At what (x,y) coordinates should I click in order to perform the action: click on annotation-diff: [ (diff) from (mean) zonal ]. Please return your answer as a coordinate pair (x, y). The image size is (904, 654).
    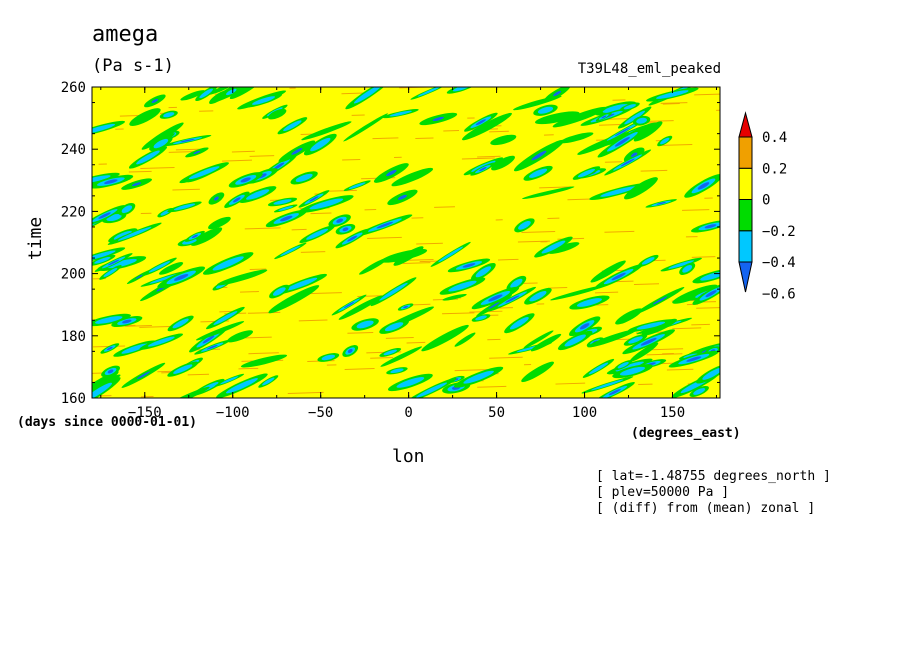
    Looking at the image, I should click on (706, 508).